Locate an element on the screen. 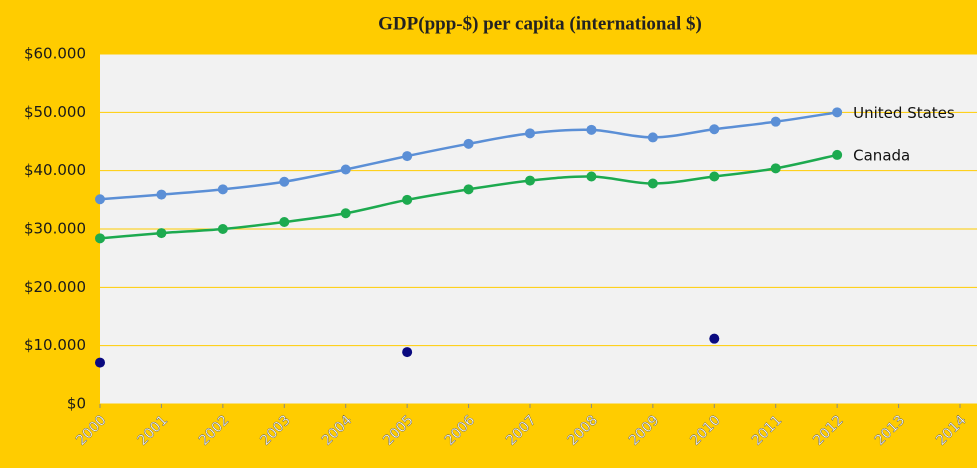  chart-title: GDP(ppp-$) per capita (international $) is located at coordinates (540, 23).